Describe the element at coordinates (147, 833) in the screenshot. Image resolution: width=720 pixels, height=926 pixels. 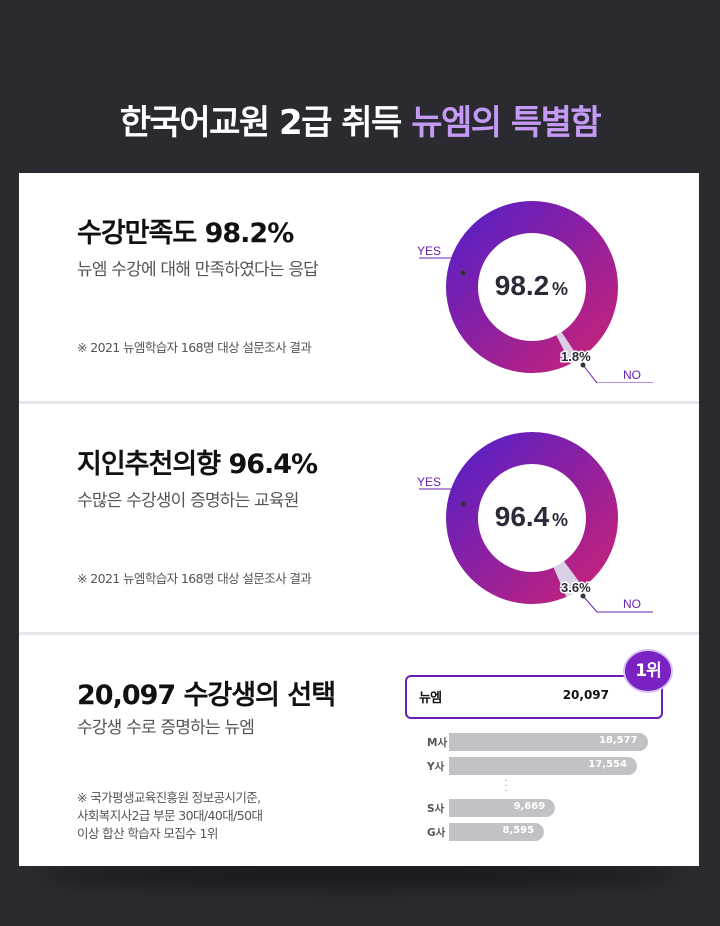
I see `students-note-line: 이상 합산 학습자 모집수 1위` at that location.